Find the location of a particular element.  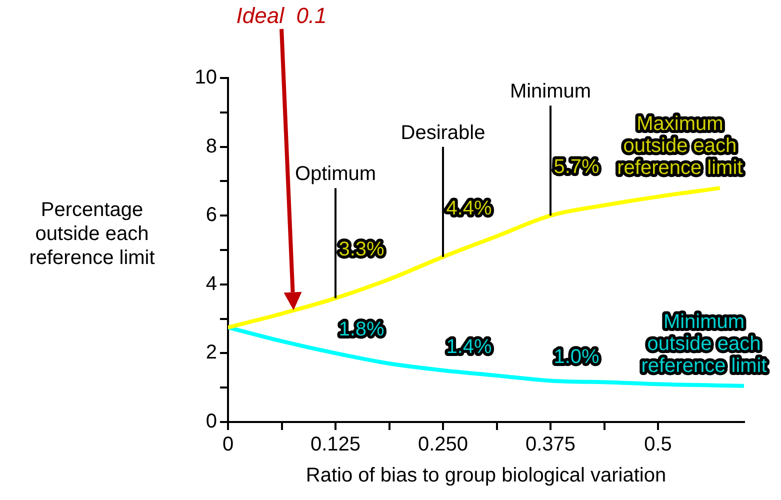

x-tick-label: 0 is located at coordinates (228, 445).